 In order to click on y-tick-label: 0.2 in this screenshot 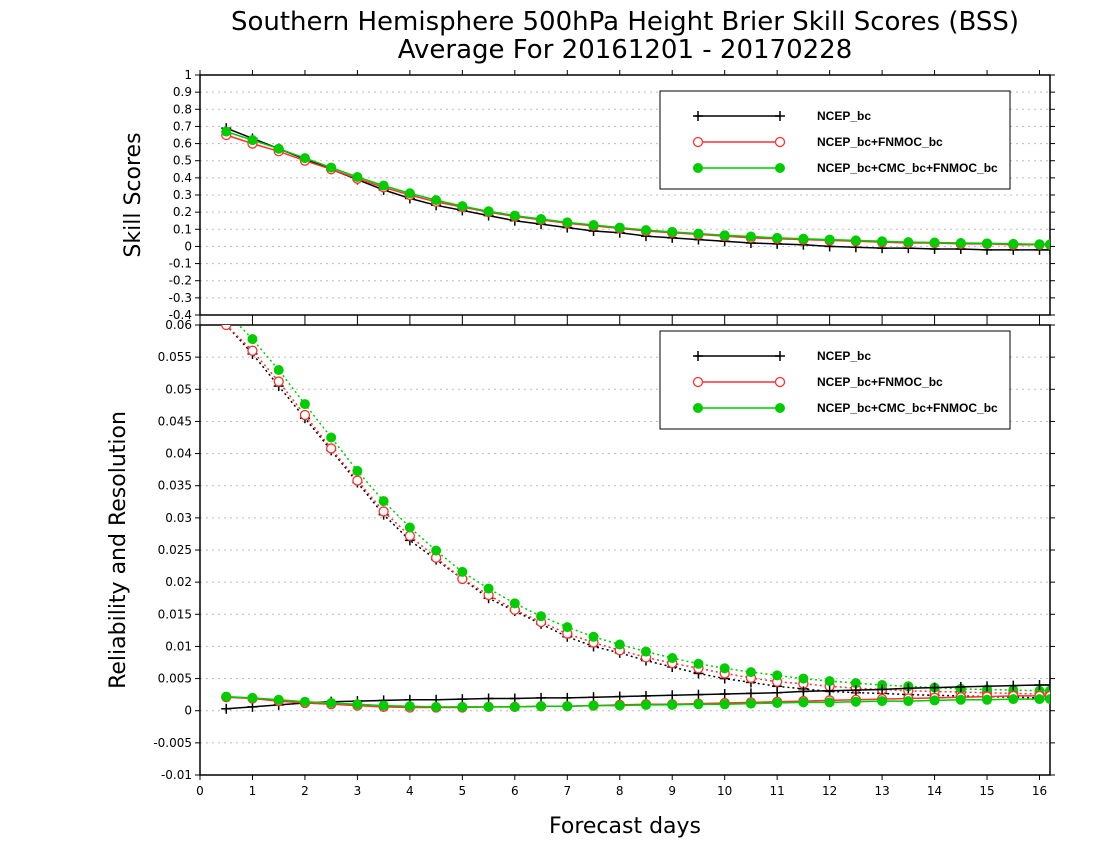, I will do `click(182, 212)`.